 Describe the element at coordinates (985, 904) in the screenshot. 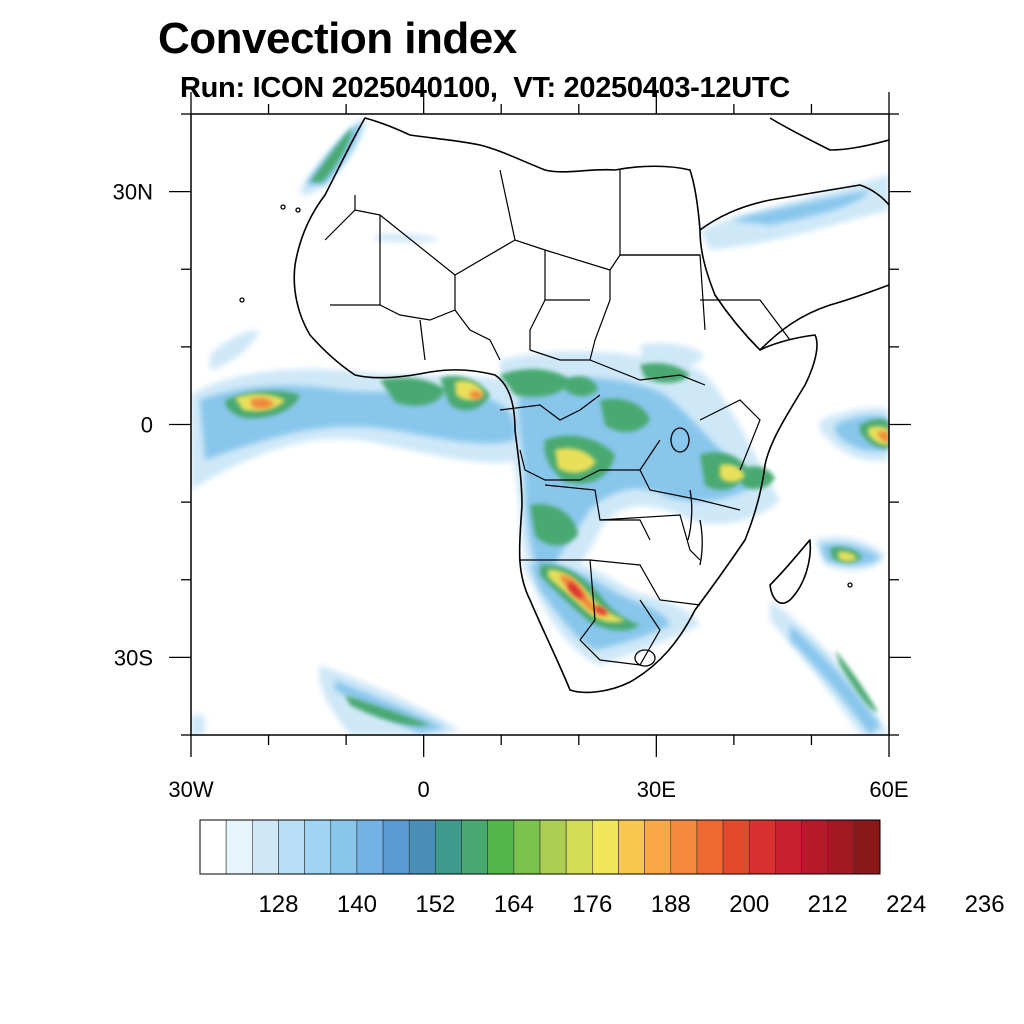

I see `colorbar-label: 236` at that location.